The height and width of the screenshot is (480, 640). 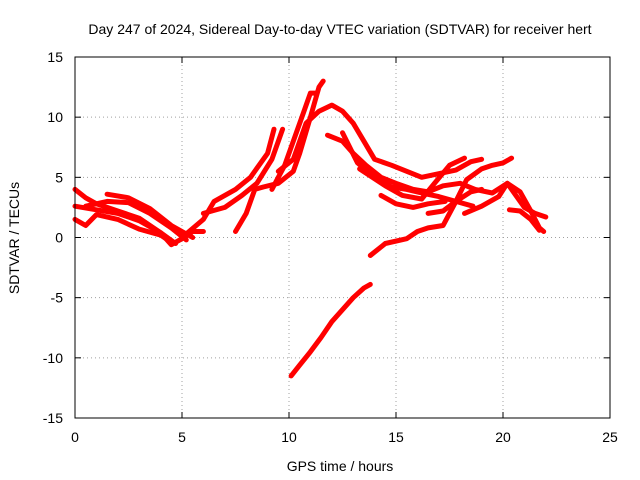 I want to click on y-tick-label: 15, so click(x=55, y=57).